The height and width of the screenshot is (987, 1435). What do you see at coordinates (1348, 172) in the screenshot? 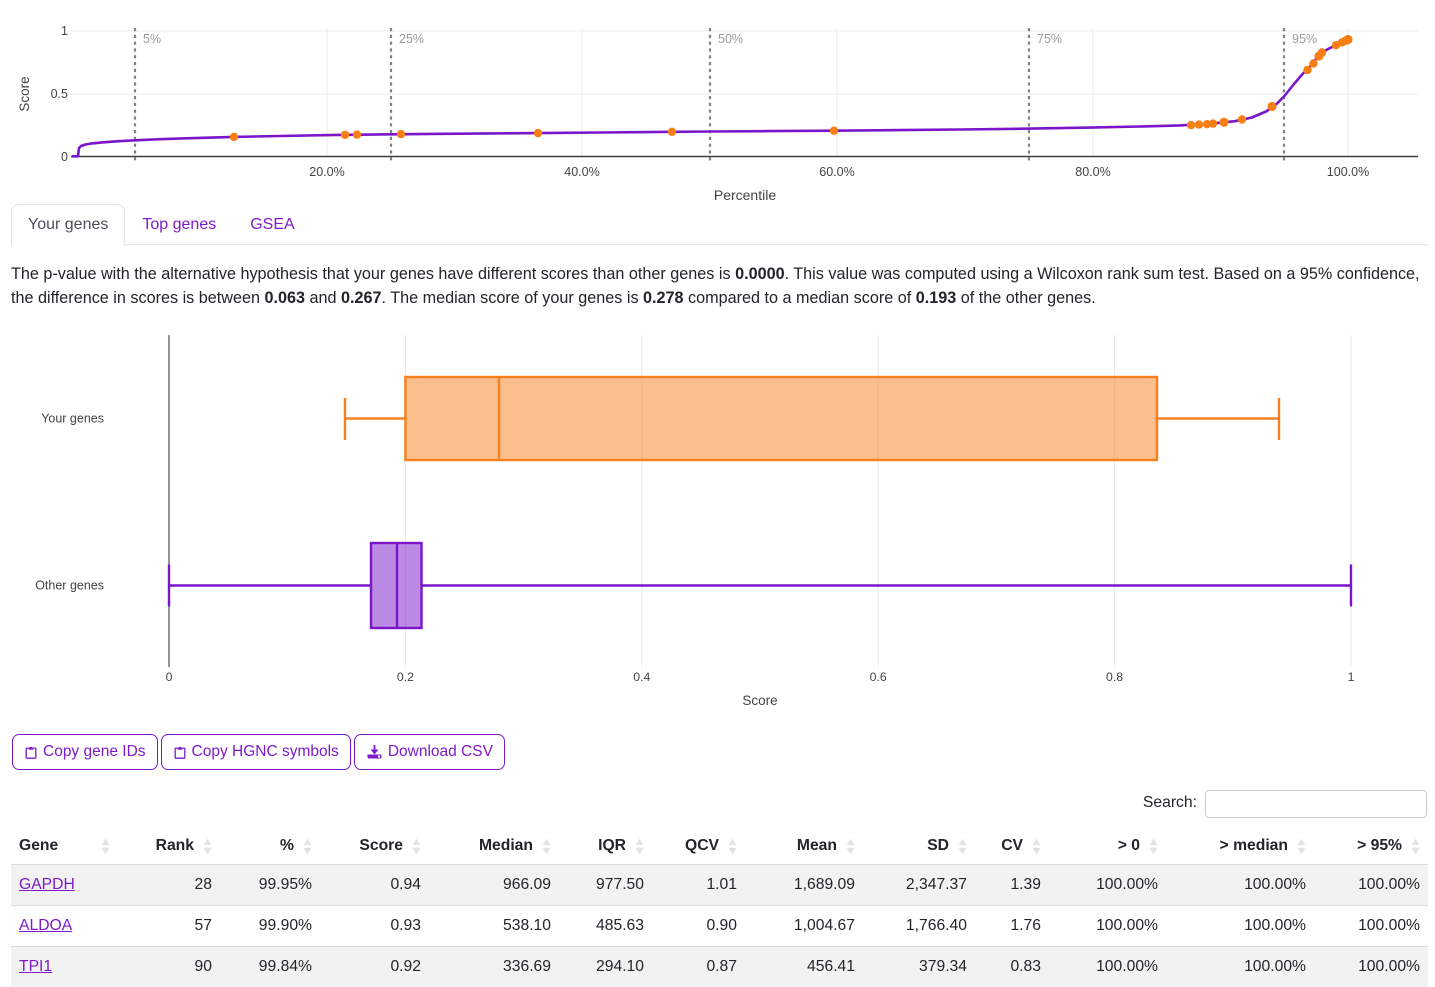
I see `svg-text: 100.0%` at bounding box center [1348, 172].